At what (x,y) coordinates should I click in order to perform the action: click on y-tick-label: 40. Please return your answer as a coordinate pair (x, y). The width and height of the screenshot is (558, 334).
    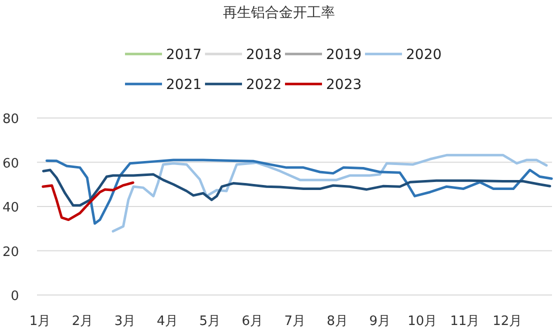
    Looking at the image, I should click on (10, 208).